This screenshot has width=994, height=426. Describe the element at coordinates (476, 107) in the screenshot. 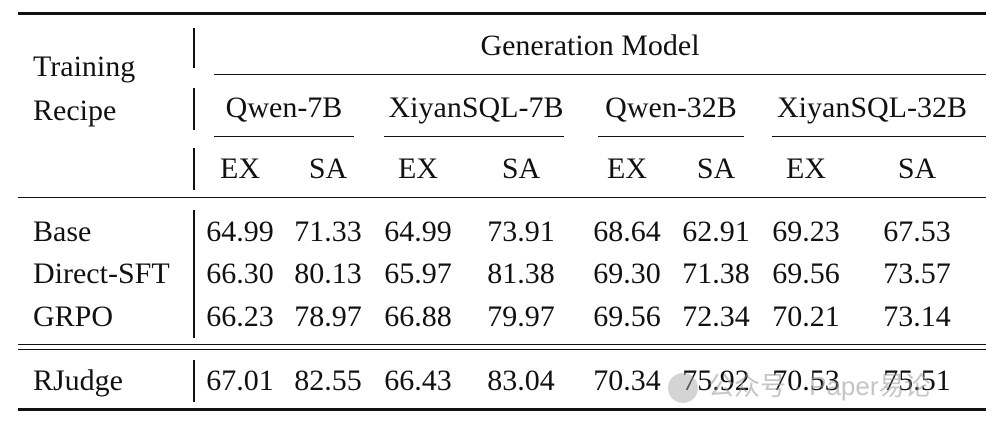

I see `model-header: XiyanSQL-7B` at that location.